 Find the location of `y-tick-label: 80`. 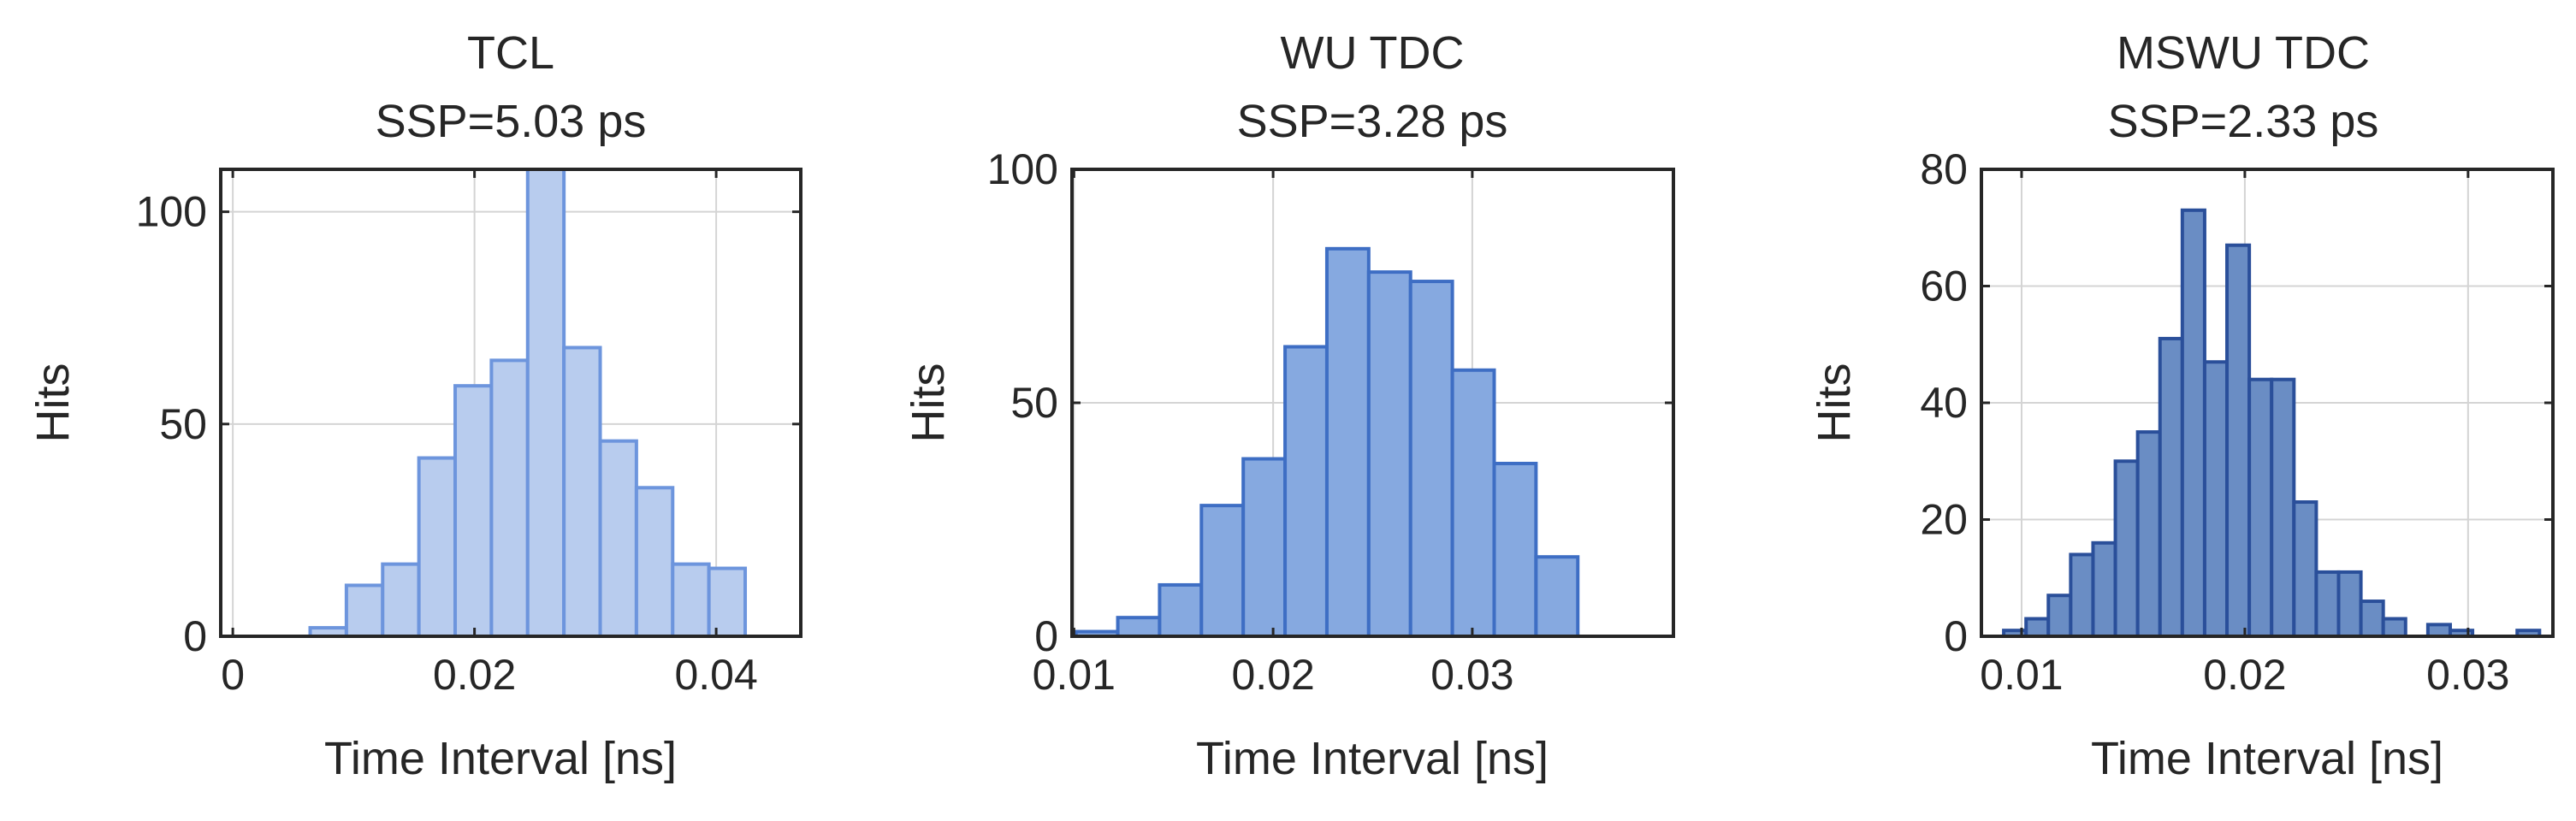

y-tick-label: 80 is located at coordinates (1944, 169).